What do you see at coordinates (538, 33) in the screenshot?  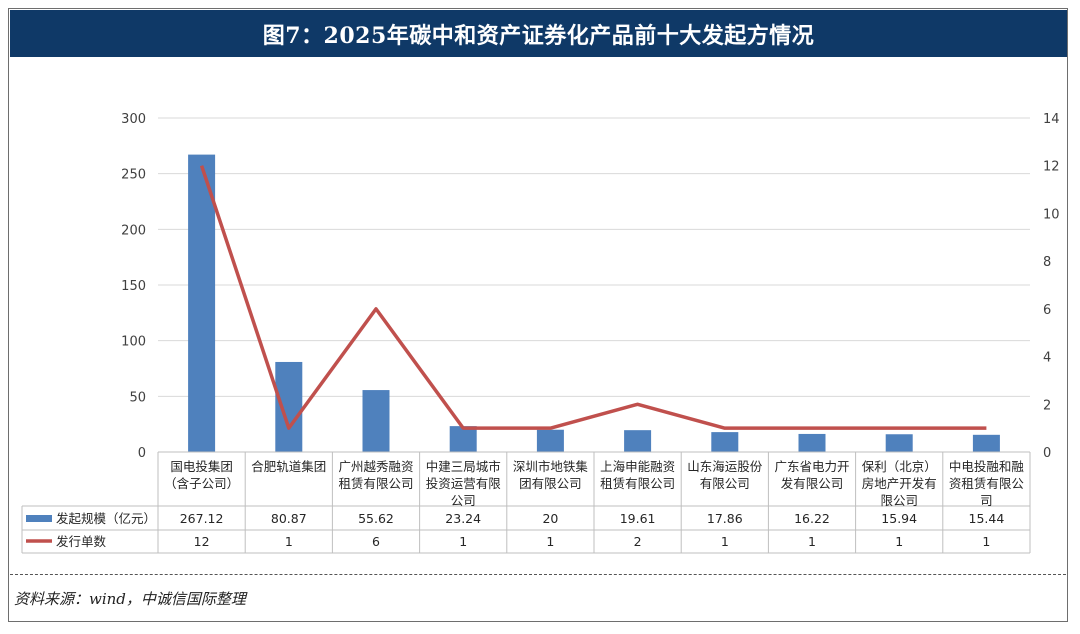 I see `chart-title: 图7：2025年碳中和资产证券化产品前十大发起方情况` at bounding box center [538, 33].